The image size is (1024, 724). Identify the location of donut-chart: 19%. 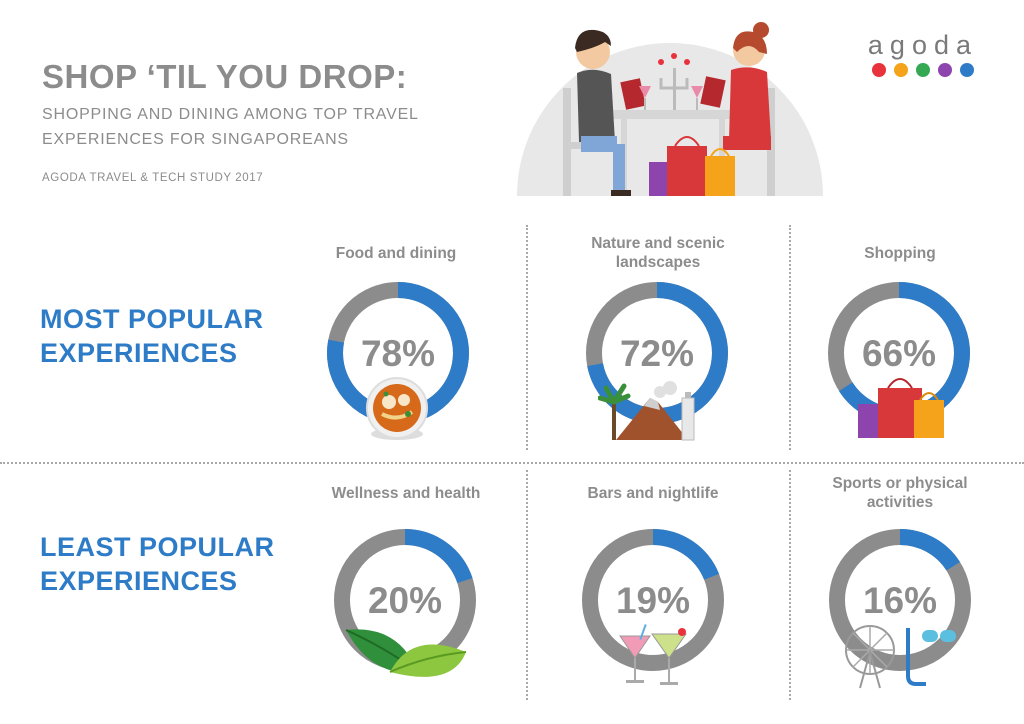
(653, 600).